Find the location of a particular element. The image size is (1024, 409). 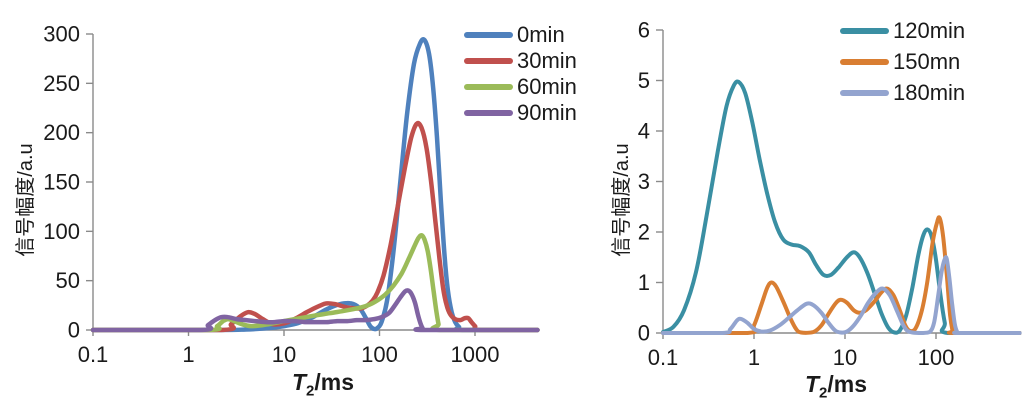

left-x-axis-title: T2/ms is located at coordinates (323, 384).